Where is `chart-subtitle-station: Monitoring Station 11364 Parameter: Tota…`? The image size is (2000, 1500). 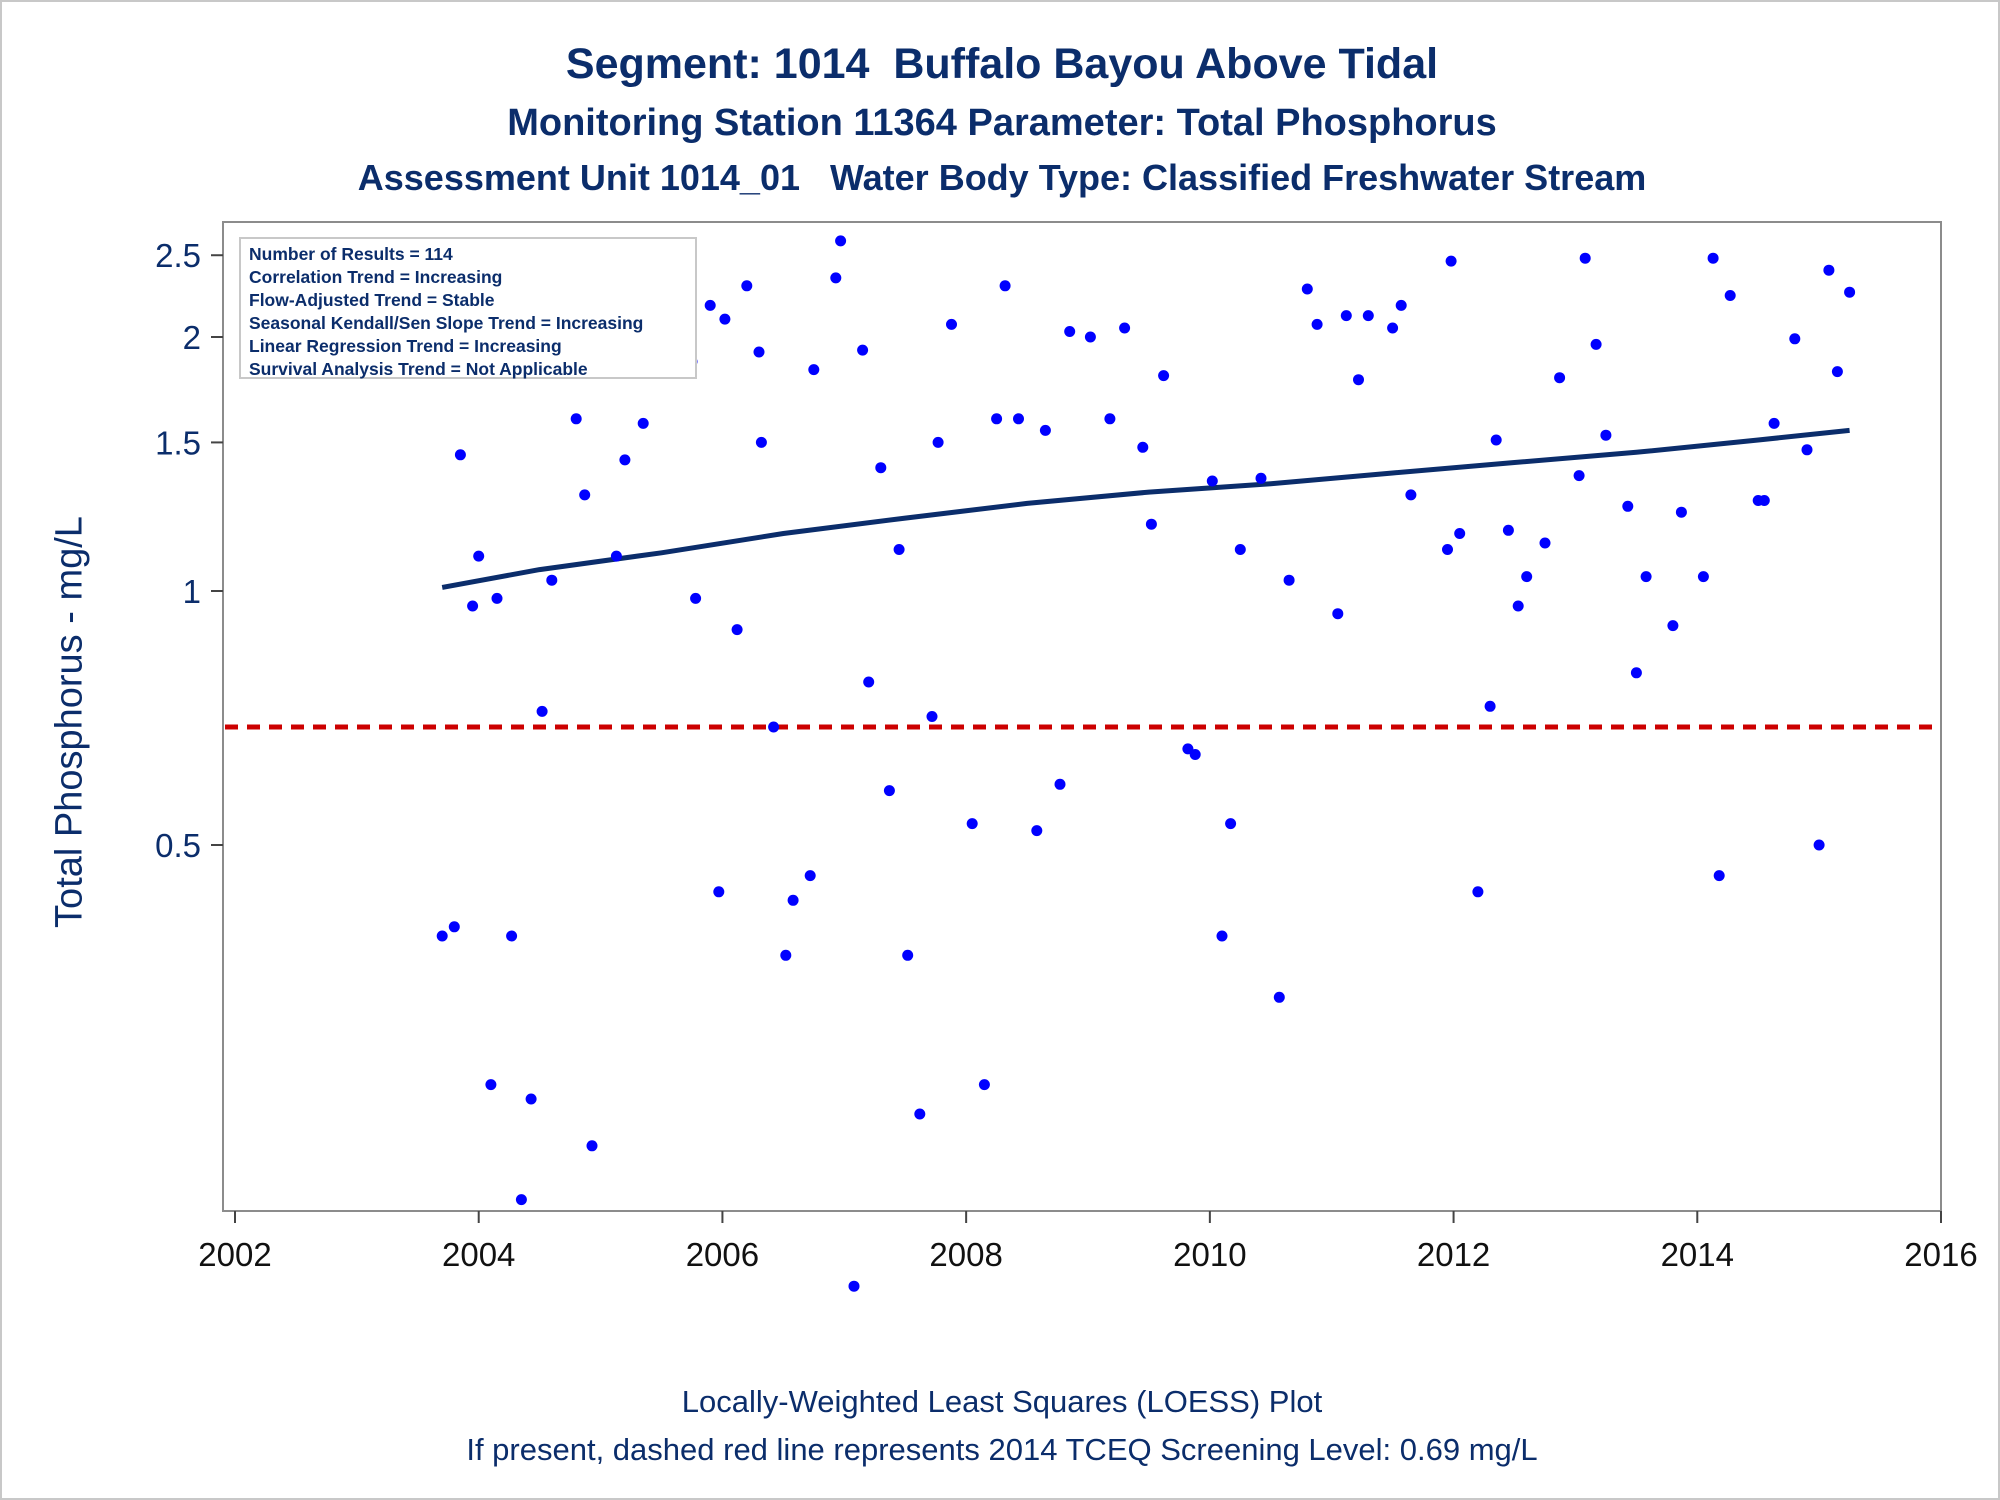 chart-subtitle-station: Monitoring Station 11364 Parameter: Tota… is located at coordinates (1002, 123).